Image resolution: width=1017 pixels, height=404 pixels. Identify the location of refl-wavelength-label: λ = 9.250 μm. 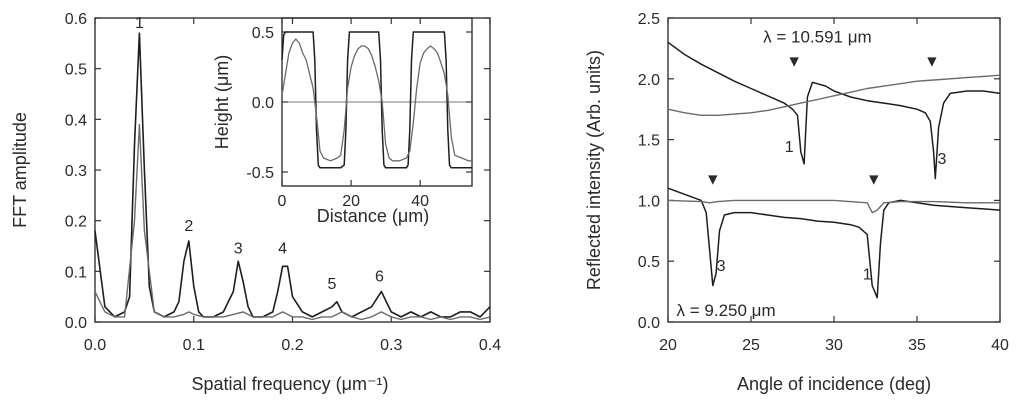
(726, 310).